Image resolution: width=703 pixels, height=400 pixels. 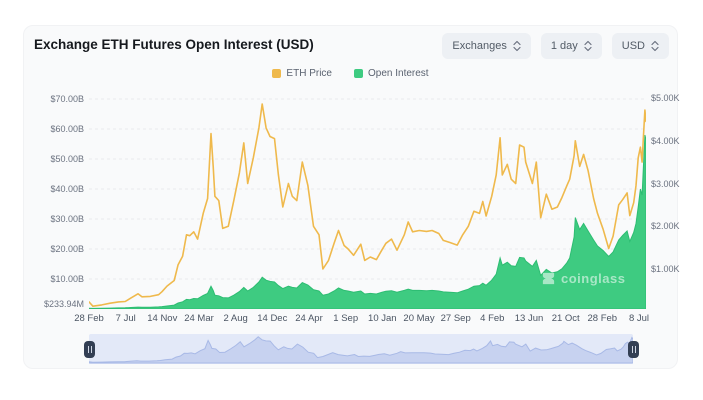 I want to click on legend-item-open-interest: Open Interest, so click(x=391, y=73).